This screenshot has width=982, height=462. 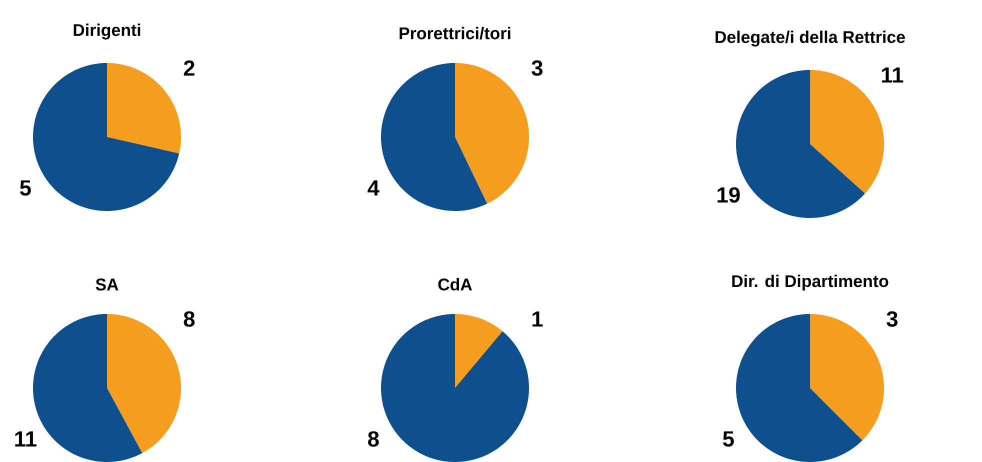 What do you see at coordinates (537, 319) in the screenshot?
I see `data-label: 1` at bounding box center [537, 319].